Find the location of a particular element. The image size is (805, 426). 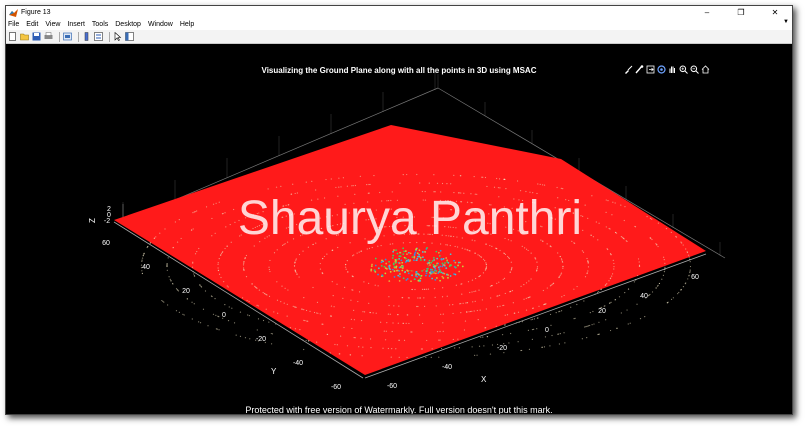

maximize-button: ❐ is located at coordinates (741, 12).